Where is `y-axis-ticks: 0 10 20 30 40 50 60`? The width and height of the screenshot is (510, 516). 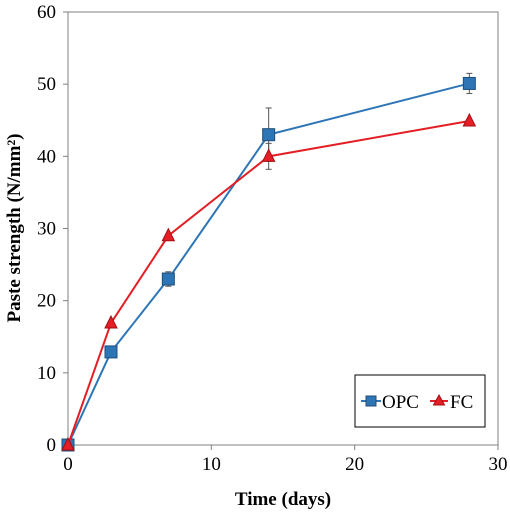 y-axis-ticks: 0 10 20 30 40 50 60 is located at coordinates (52, 229).